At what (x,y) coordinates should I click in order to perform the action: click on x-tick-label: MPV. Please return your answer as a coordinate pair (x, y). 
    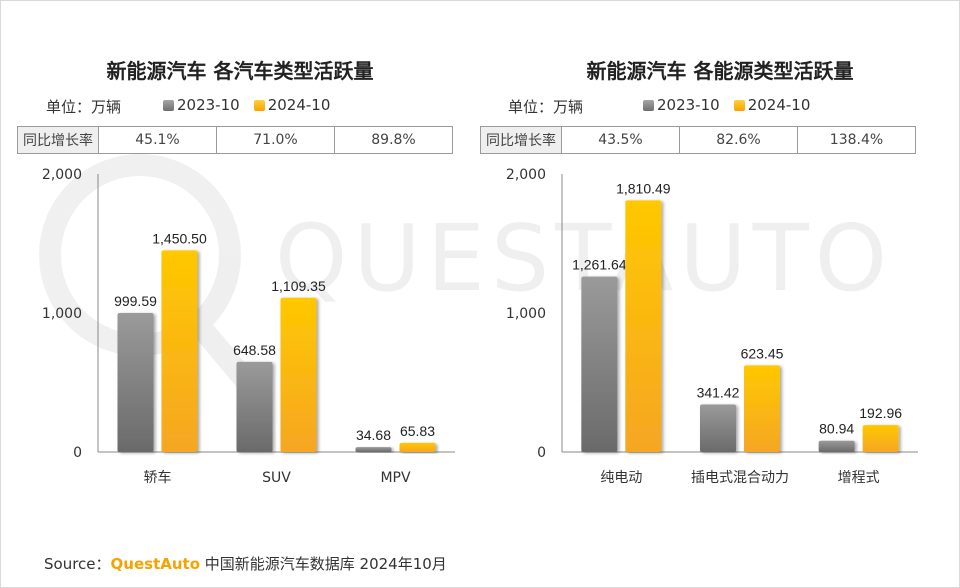
    Looking at the image, I should click on (395, 478).